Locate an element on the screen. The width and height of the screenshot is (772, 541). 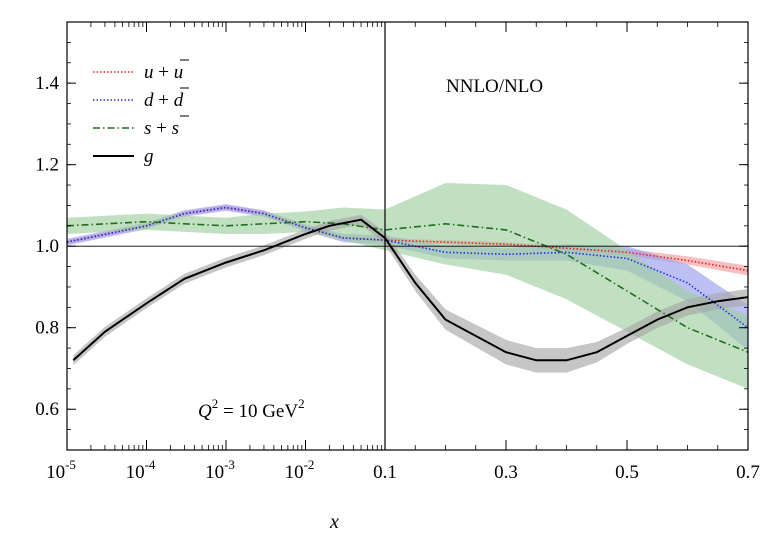
x-tick-label: 0.5 is located at coordinates (627, 472).